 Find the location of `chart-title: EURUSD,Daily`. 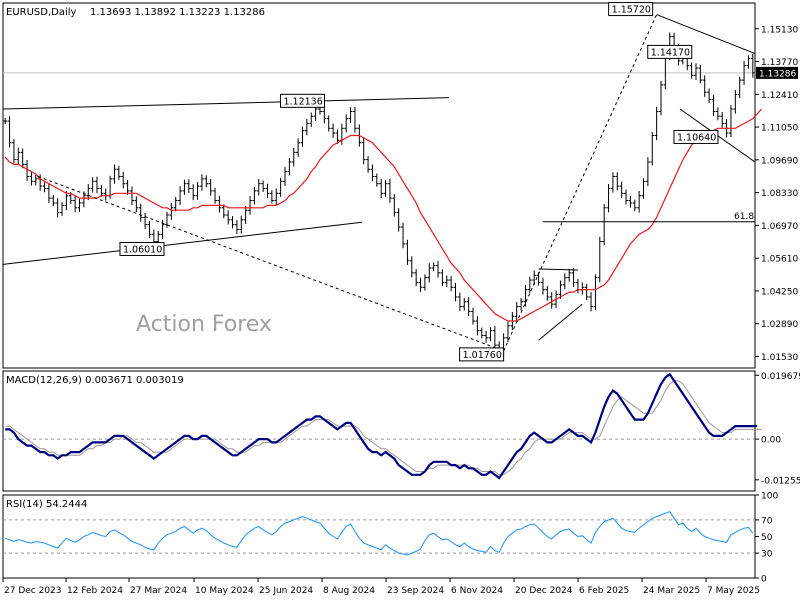

chart-title: EURUSD,Daily is located at coordinates (41, 12).